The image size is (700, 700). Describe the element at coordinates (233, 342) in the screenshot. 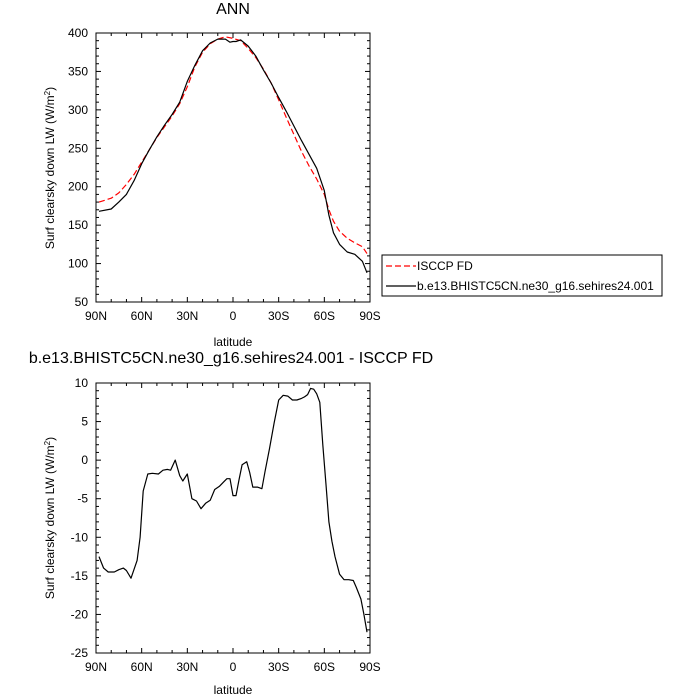

I see `top-x-axis-label: latitude` at that location.